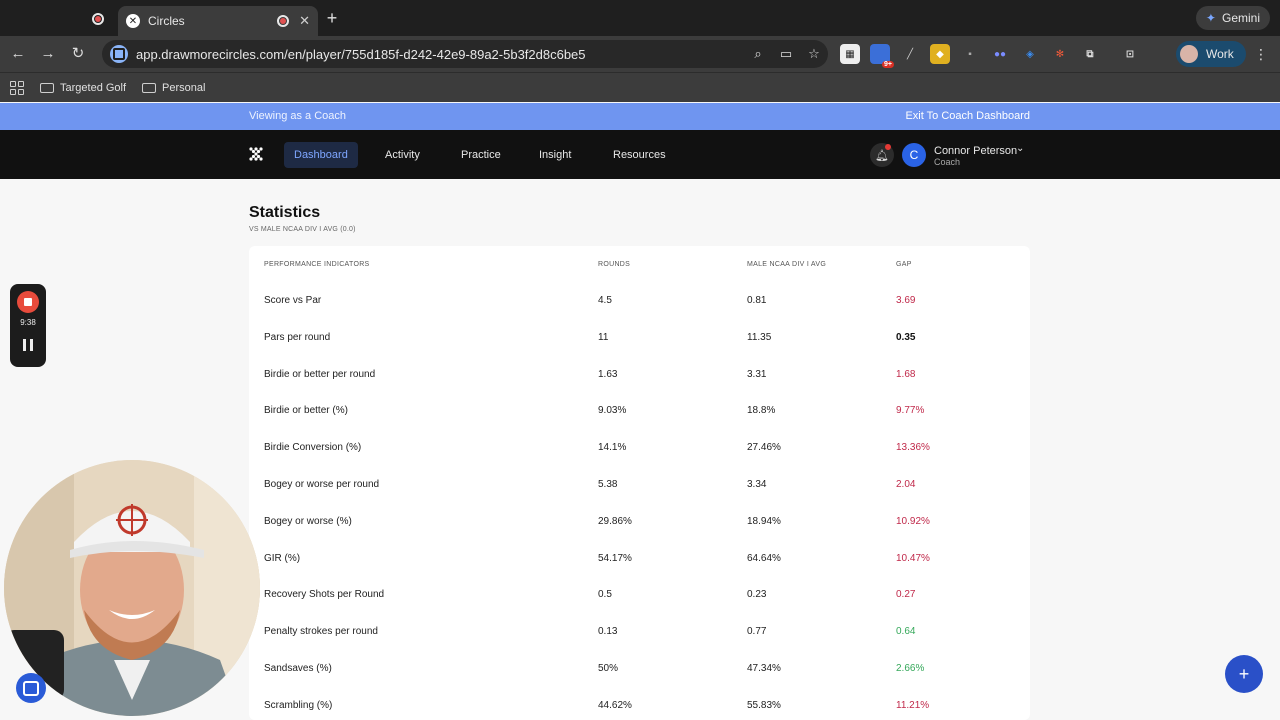  I want to click on pause-icon, so click(28, 345).